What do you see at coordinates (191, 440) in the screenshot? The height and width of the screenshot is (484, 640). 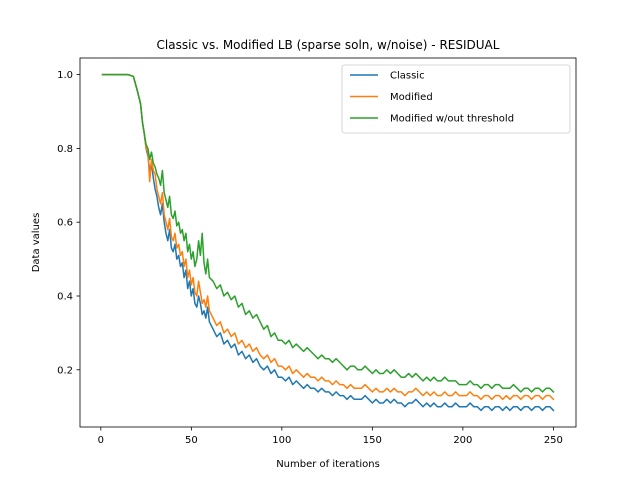 I see `x-tick-label: 50` at bounding box center [191, 440].